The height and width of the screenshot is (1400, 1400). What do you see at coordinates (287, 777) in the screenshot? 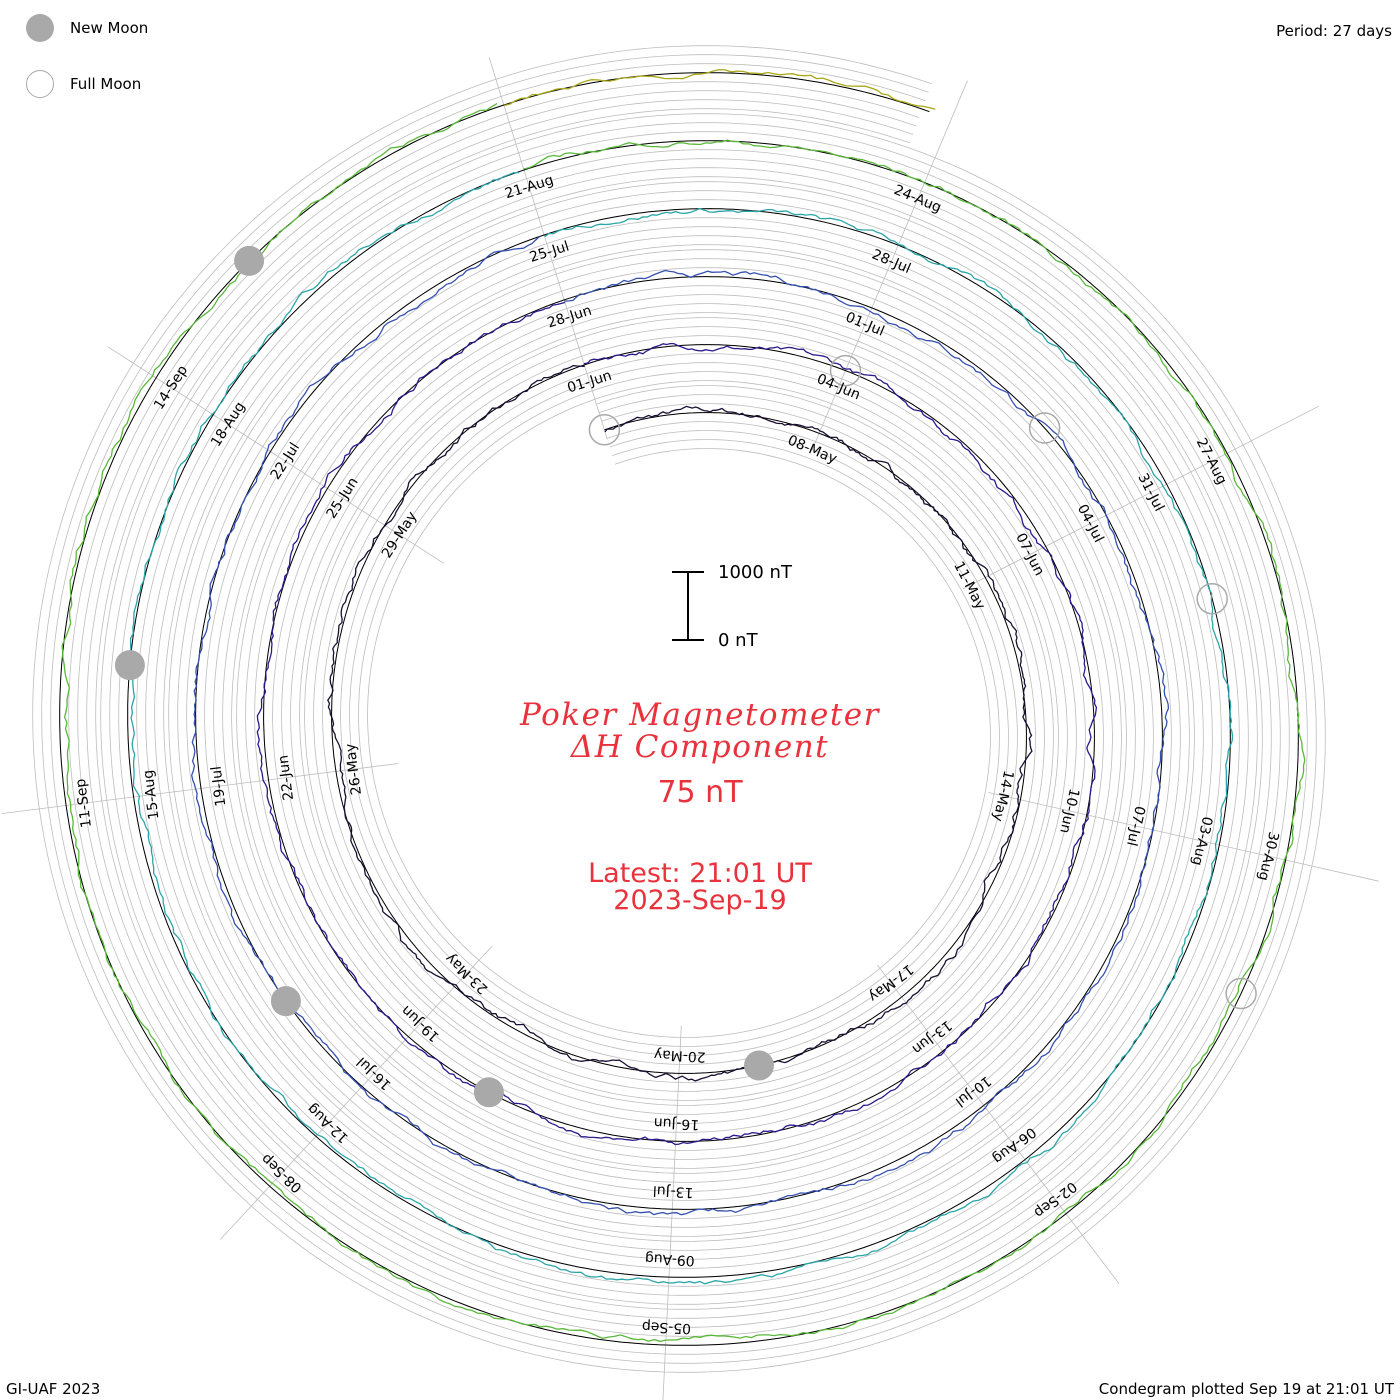
I see `date-label: 22-Jun` at bounding box center [287, 777].